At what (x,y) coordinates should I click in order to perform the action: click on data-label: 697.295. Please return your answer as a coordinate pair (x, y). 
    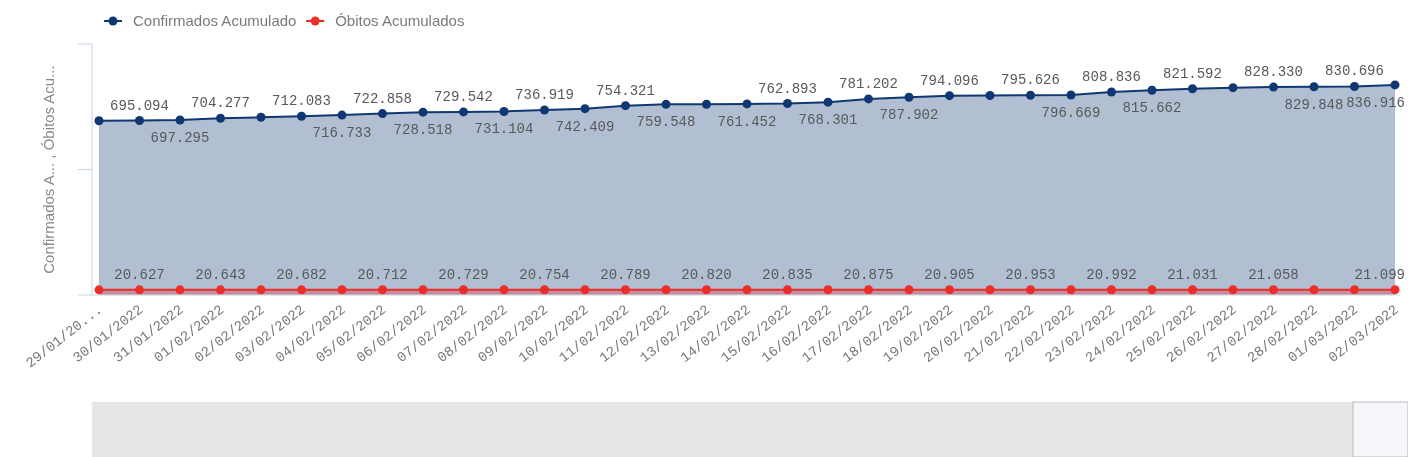
    Looking at the image, I should click on (180, 137).